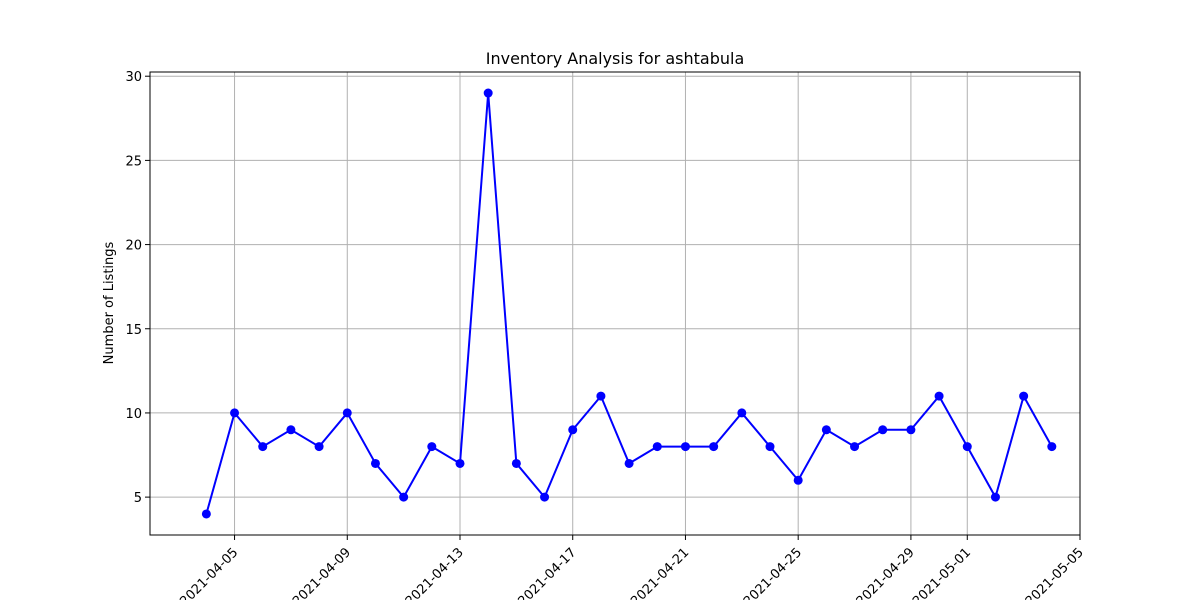 This screenshot has width=1200, height=600. I want to click on x-tick-label: 2021-04-05, so click(209, 572).